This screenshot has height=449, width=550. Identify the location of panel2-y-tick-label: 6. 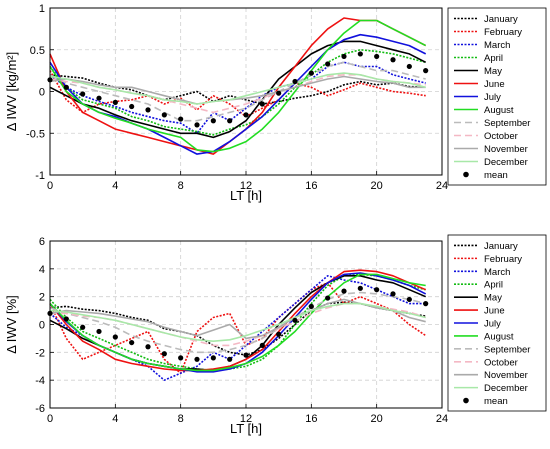
(42, 242).